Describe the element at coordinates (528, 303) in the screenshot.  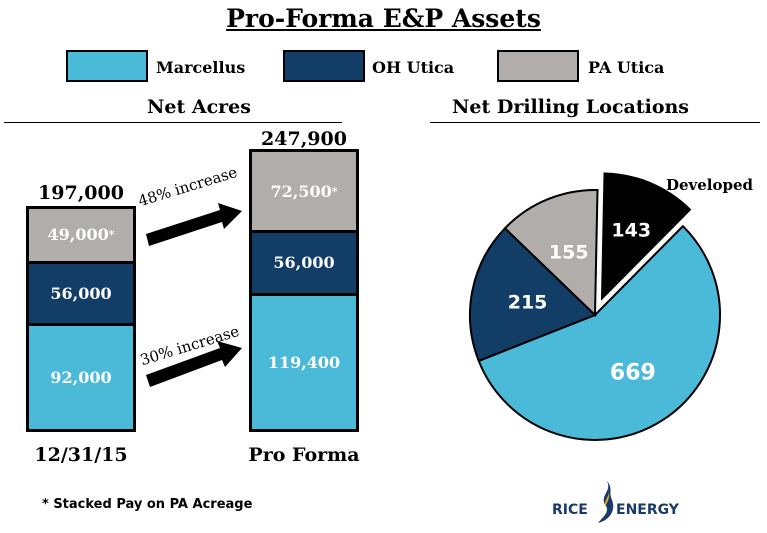
I see `pie-label-oh-utica: 215` at that location.